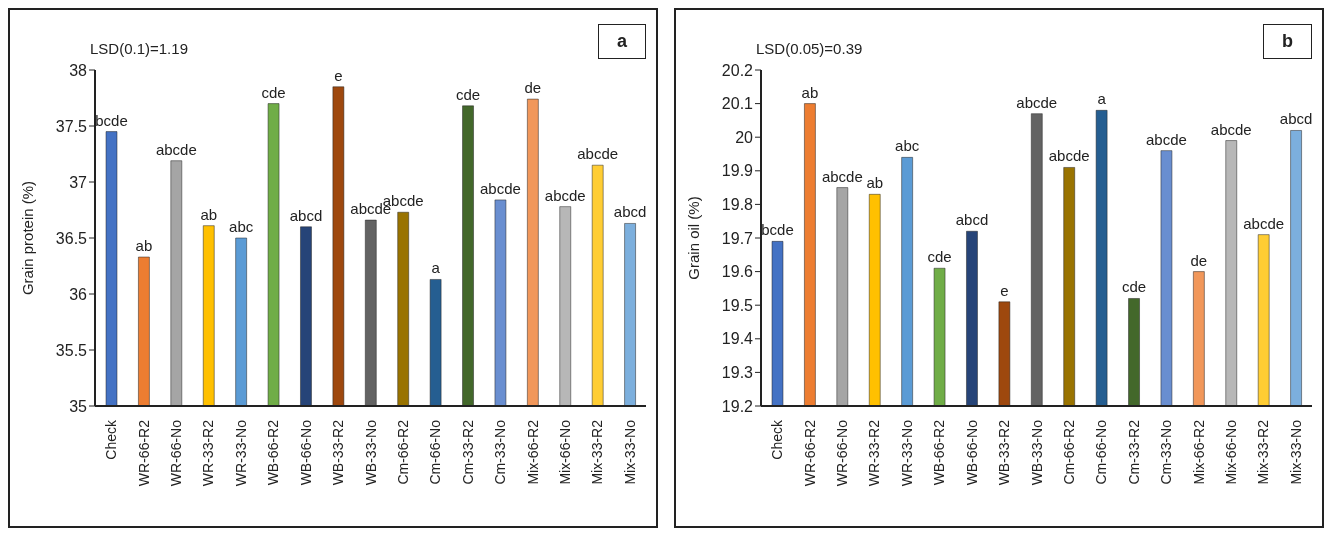  What do you see at coordinates (737, 373) in the screenshot?
I see `y-tick-label: 19.3` at bounding box center [737, 373].